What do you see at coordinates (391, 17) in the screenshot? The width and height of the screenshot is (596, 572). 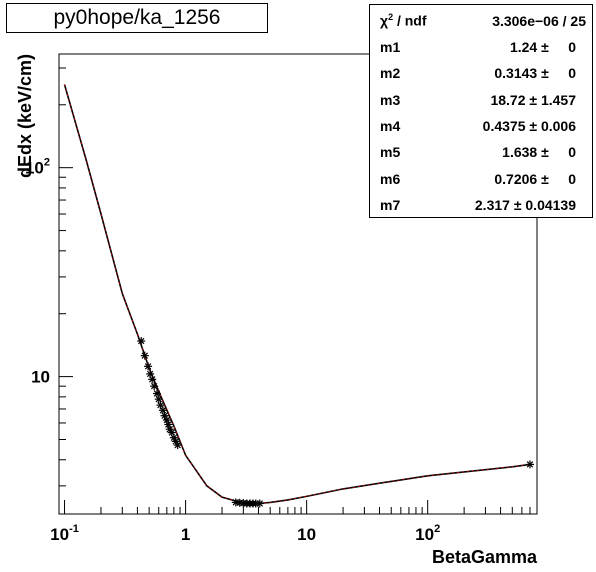 I see `chi2-superscript: 2` at bounding box center [391, 17].